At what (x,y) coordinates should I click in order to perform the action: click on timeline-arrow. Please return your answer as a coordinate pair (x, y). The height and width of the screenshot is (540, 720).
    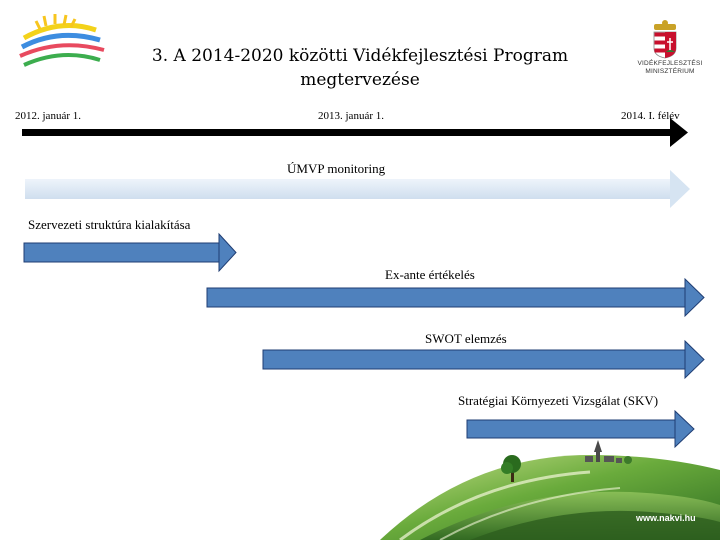
    Looking at the image, I should click on (355, 132).